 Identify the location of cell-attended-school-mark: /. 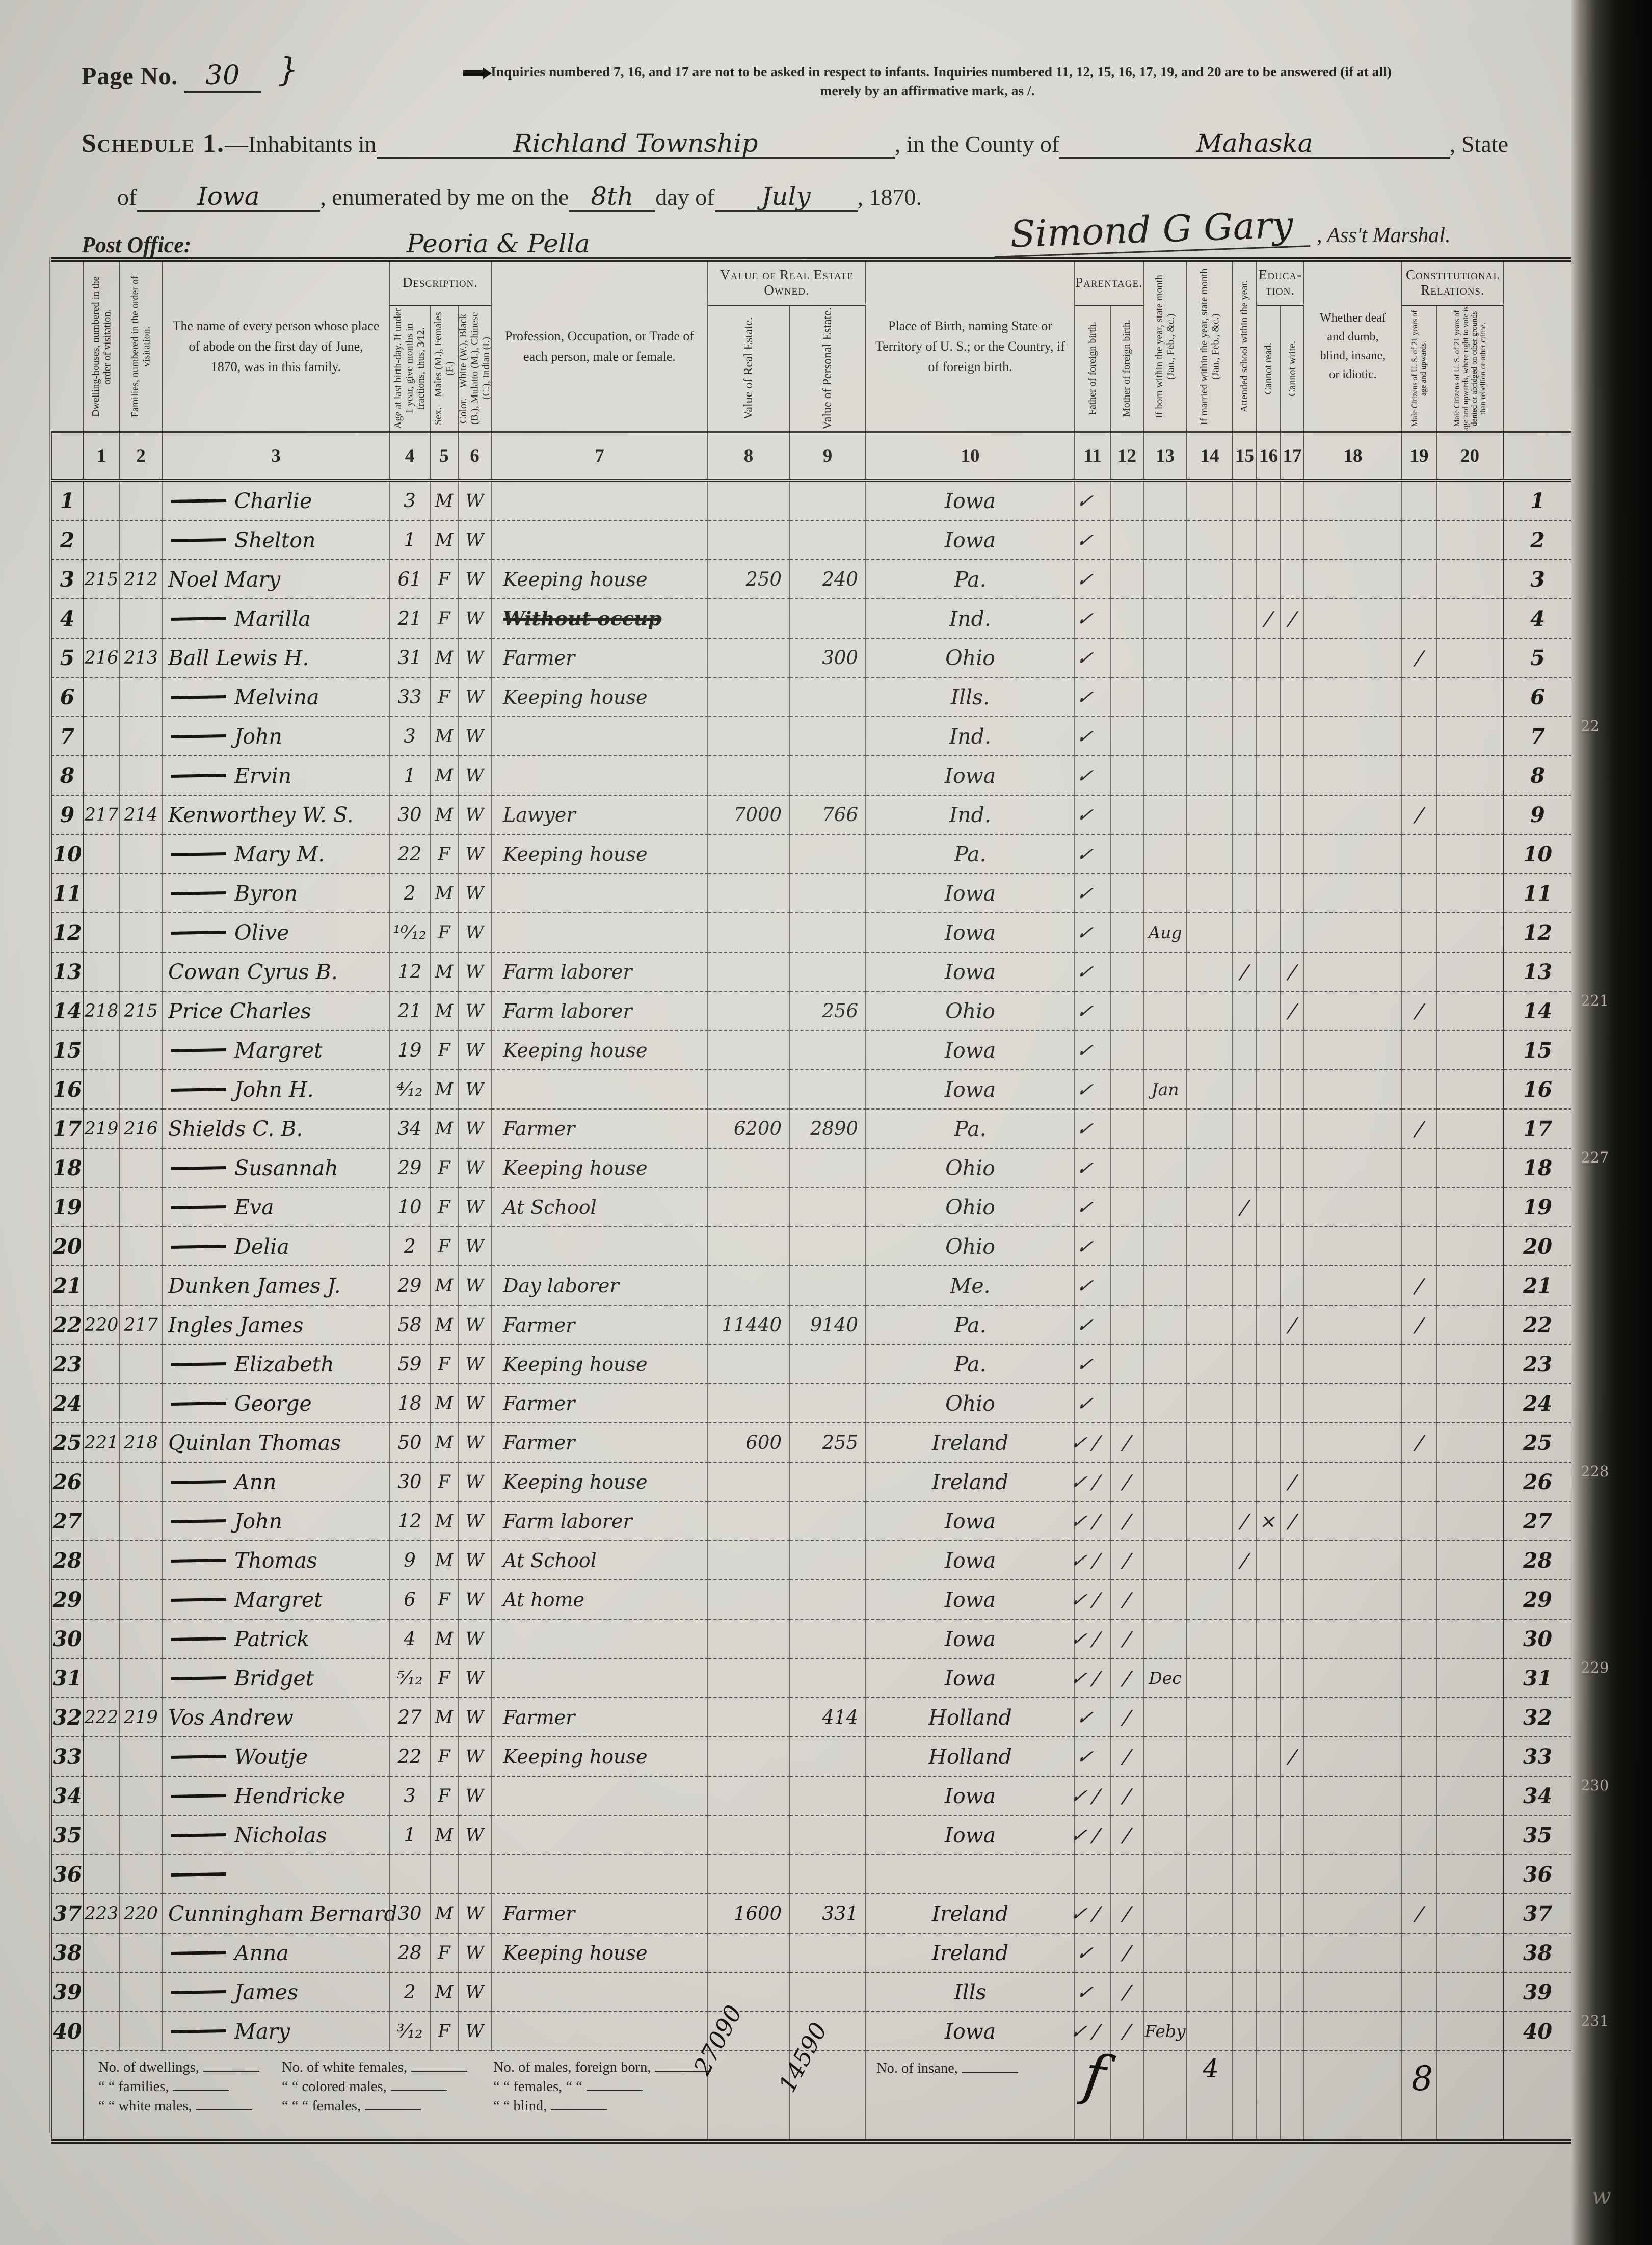
(1245, 1521).